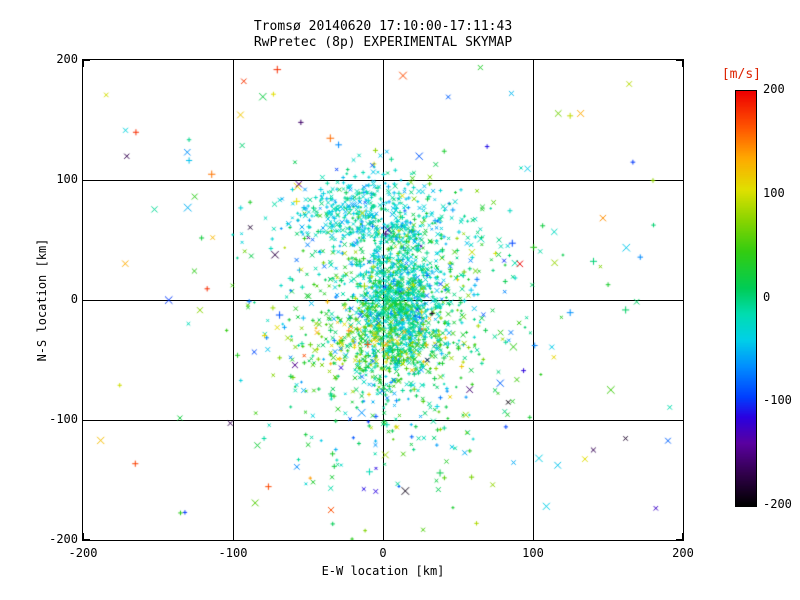 This screenshot has height=600, width=800. Describe the element at coordinates (767, 296) in the screenshot. I see `colorbar-tick-label: 0` at that location.